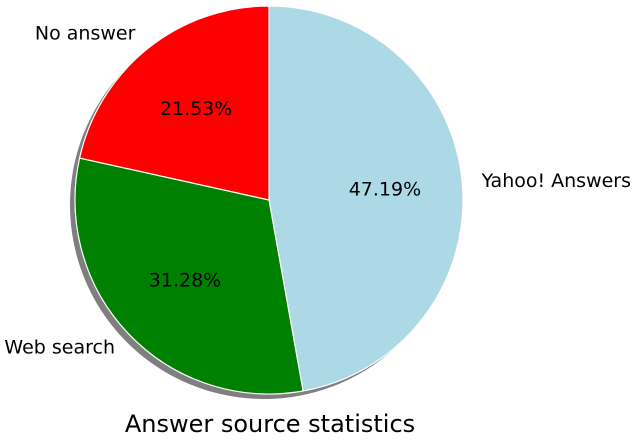  What do you see at coordinates (185, 281) in the screenshot?
I see `pie-percent-label-web-search: 31.28%` at bounding box center [185, 281].